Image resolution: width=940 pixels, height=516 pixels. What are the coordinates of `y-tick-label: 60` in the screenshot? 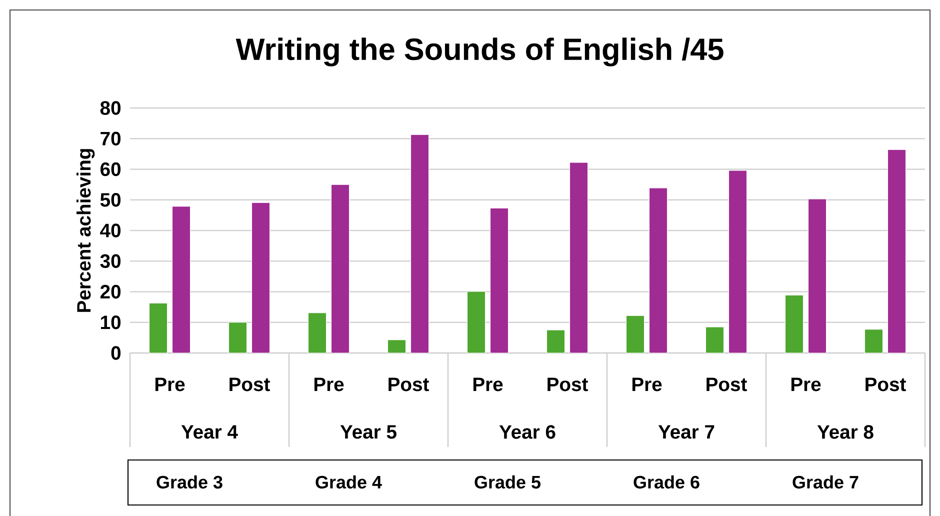 It's located at (110, 169).